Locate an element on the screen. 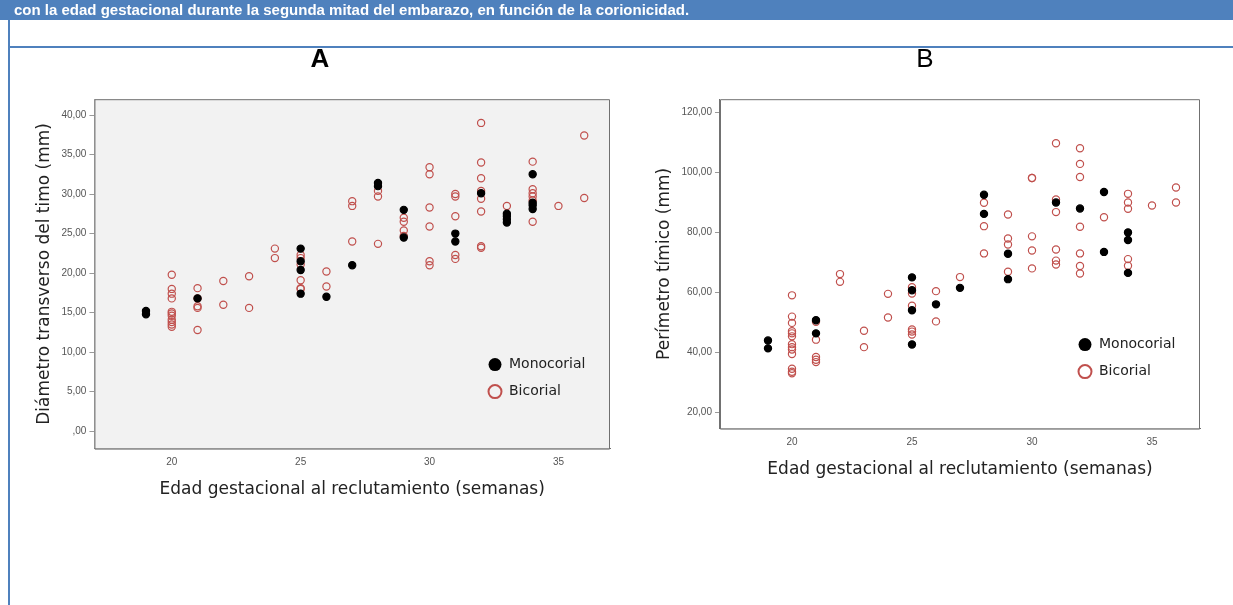  y-tick-label: 25,00 is located at coordinates (74, 233).